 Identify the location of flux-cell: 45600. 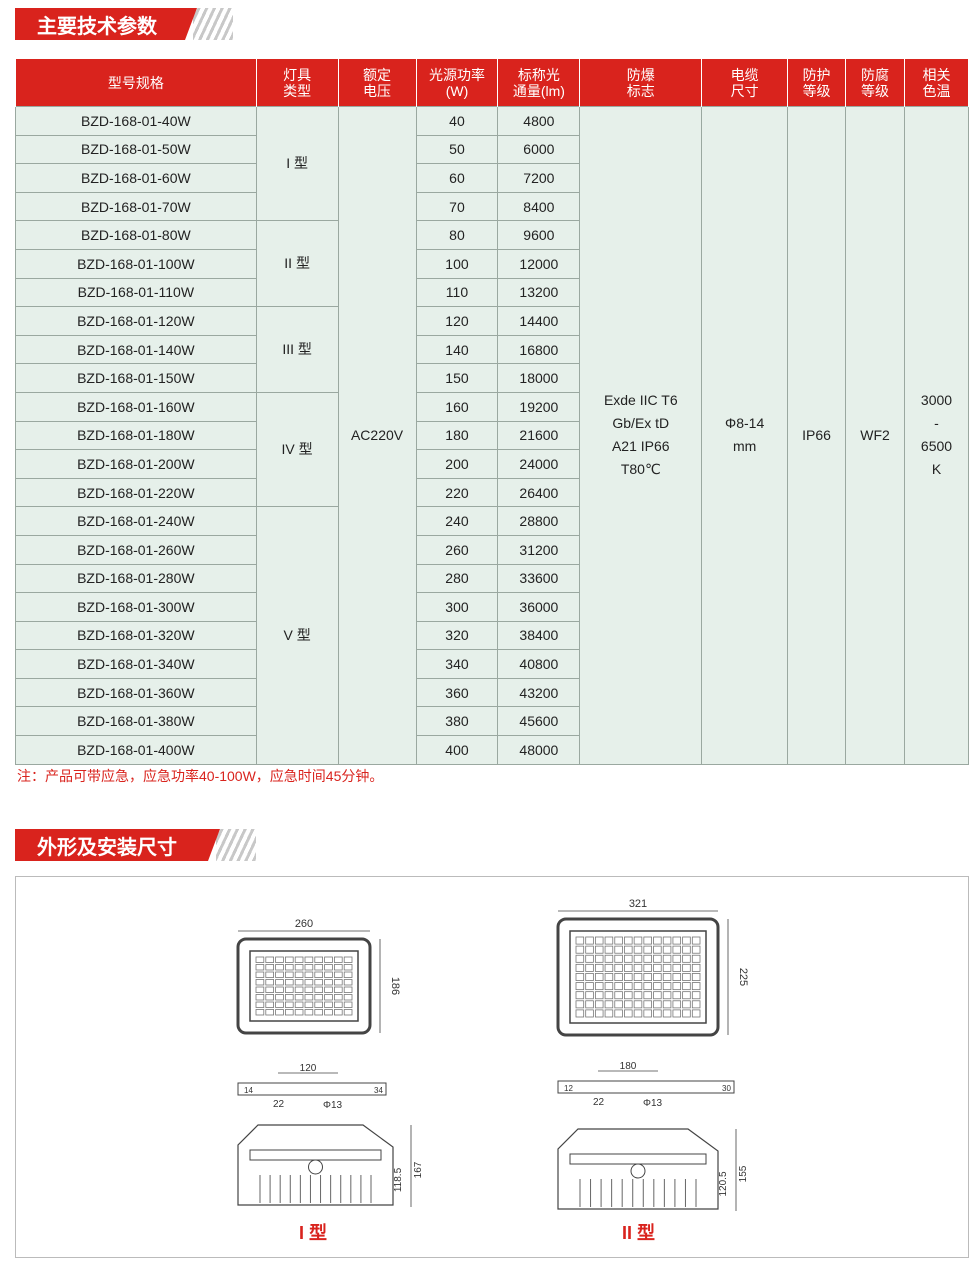
(539, 721).